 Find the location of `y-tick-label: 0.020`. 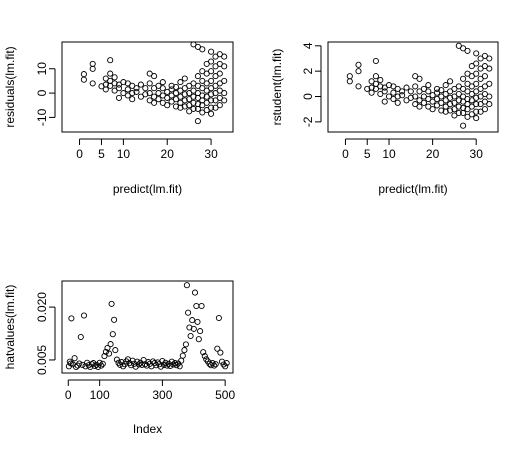

y-tick-label: 0.020 is located at coordinates (42, 307).